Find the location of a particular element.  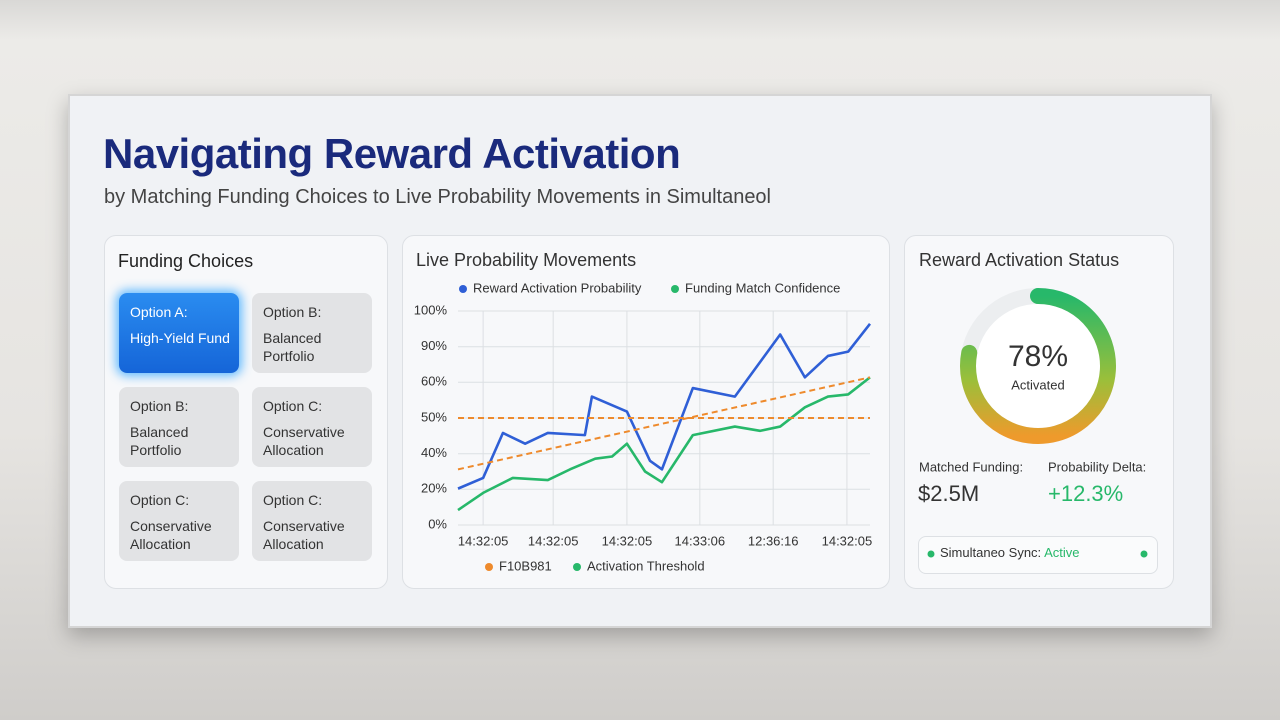

matched-label: Matched Funding: is located at coordinates (971, 466).